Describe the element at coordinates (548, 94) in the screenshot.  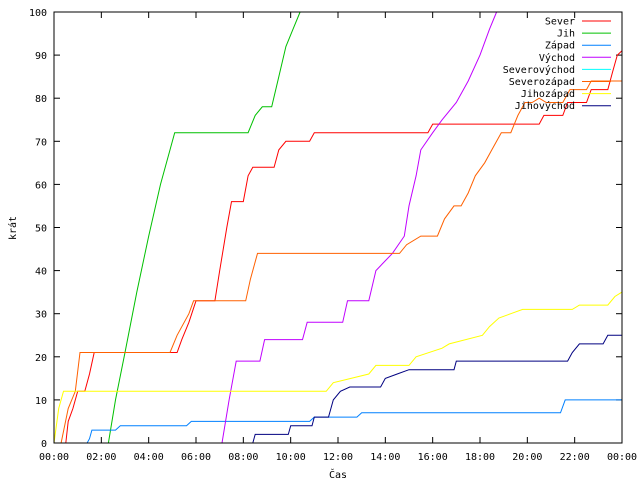
I see `legend-label: Jihozápad` at that location.